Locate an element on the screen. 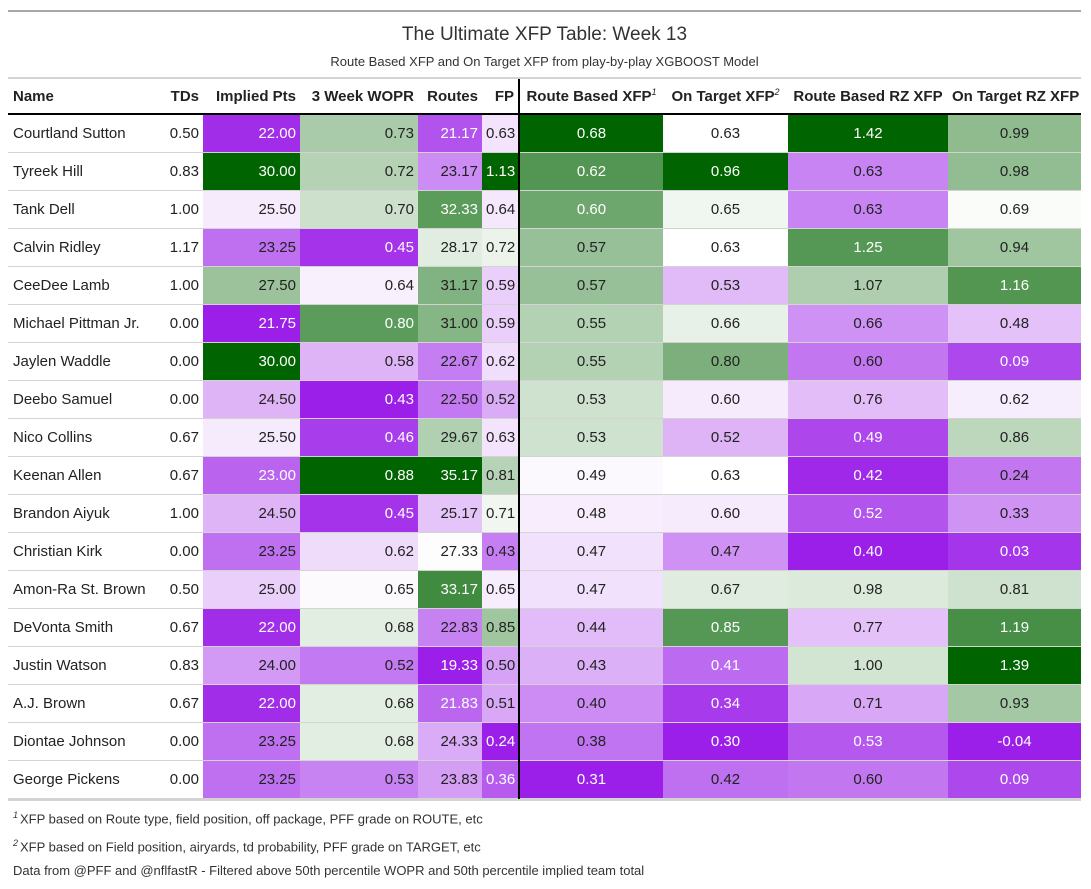 The width and height of the screenshot is (1091, 889). cell-target-rz-xfp: 0.03 is located at coordinates (1014, 551).